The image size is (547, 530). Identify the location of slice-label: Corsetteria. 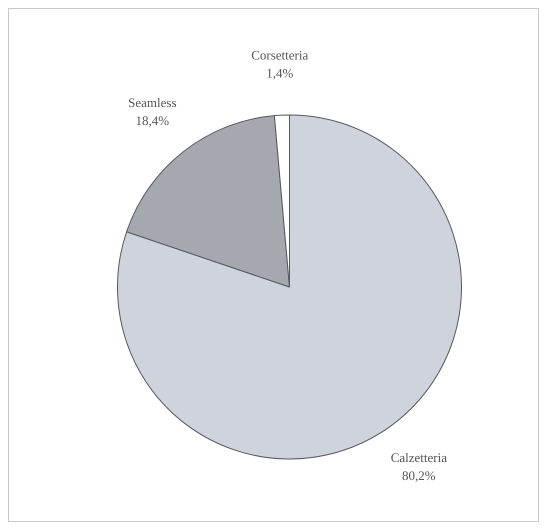
(279, 55).